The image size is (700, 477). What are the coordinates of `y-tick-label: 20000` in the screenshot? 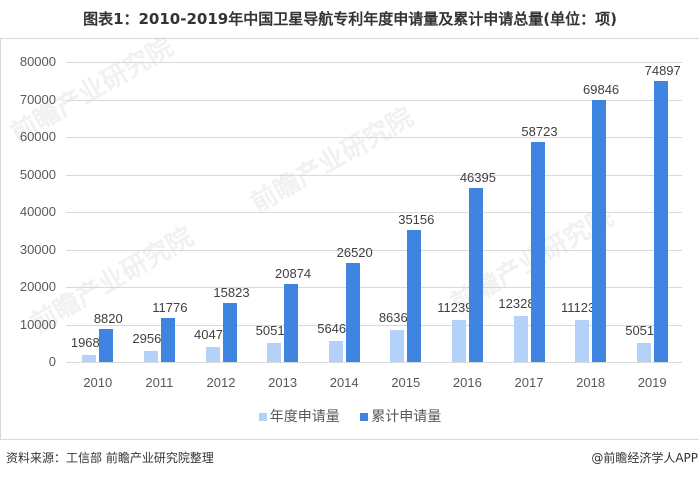 It's located at (37, 286).